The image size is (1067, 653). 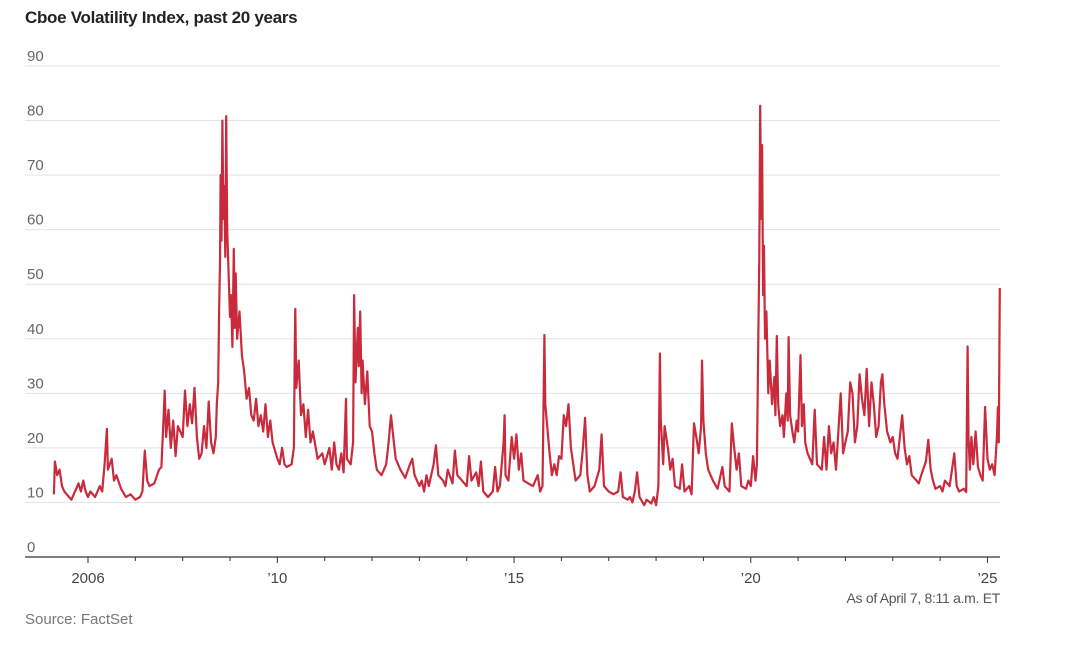 What do you see at coordinates (35, 492) in the screenshot?
I see `y-tick-label: 10` at bounding box center [35, 492].